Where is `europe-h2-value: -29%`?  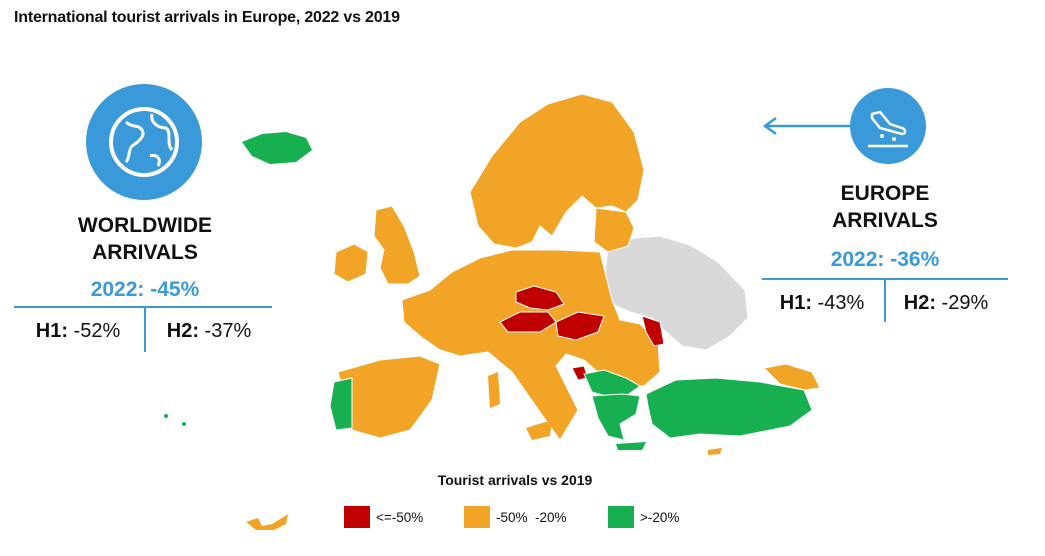
europe-h2-value: -29% is located at coordinates (965, 303).